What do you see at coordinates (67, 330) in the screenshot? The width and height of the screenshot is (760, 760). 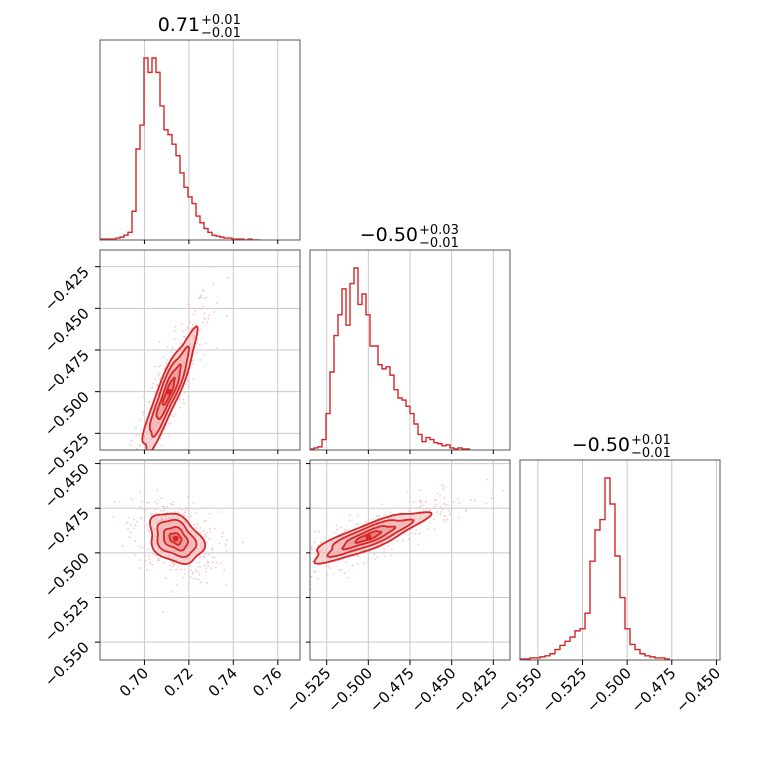 I see `y-tick-label: −0.450` at bounding box center [67, 330].